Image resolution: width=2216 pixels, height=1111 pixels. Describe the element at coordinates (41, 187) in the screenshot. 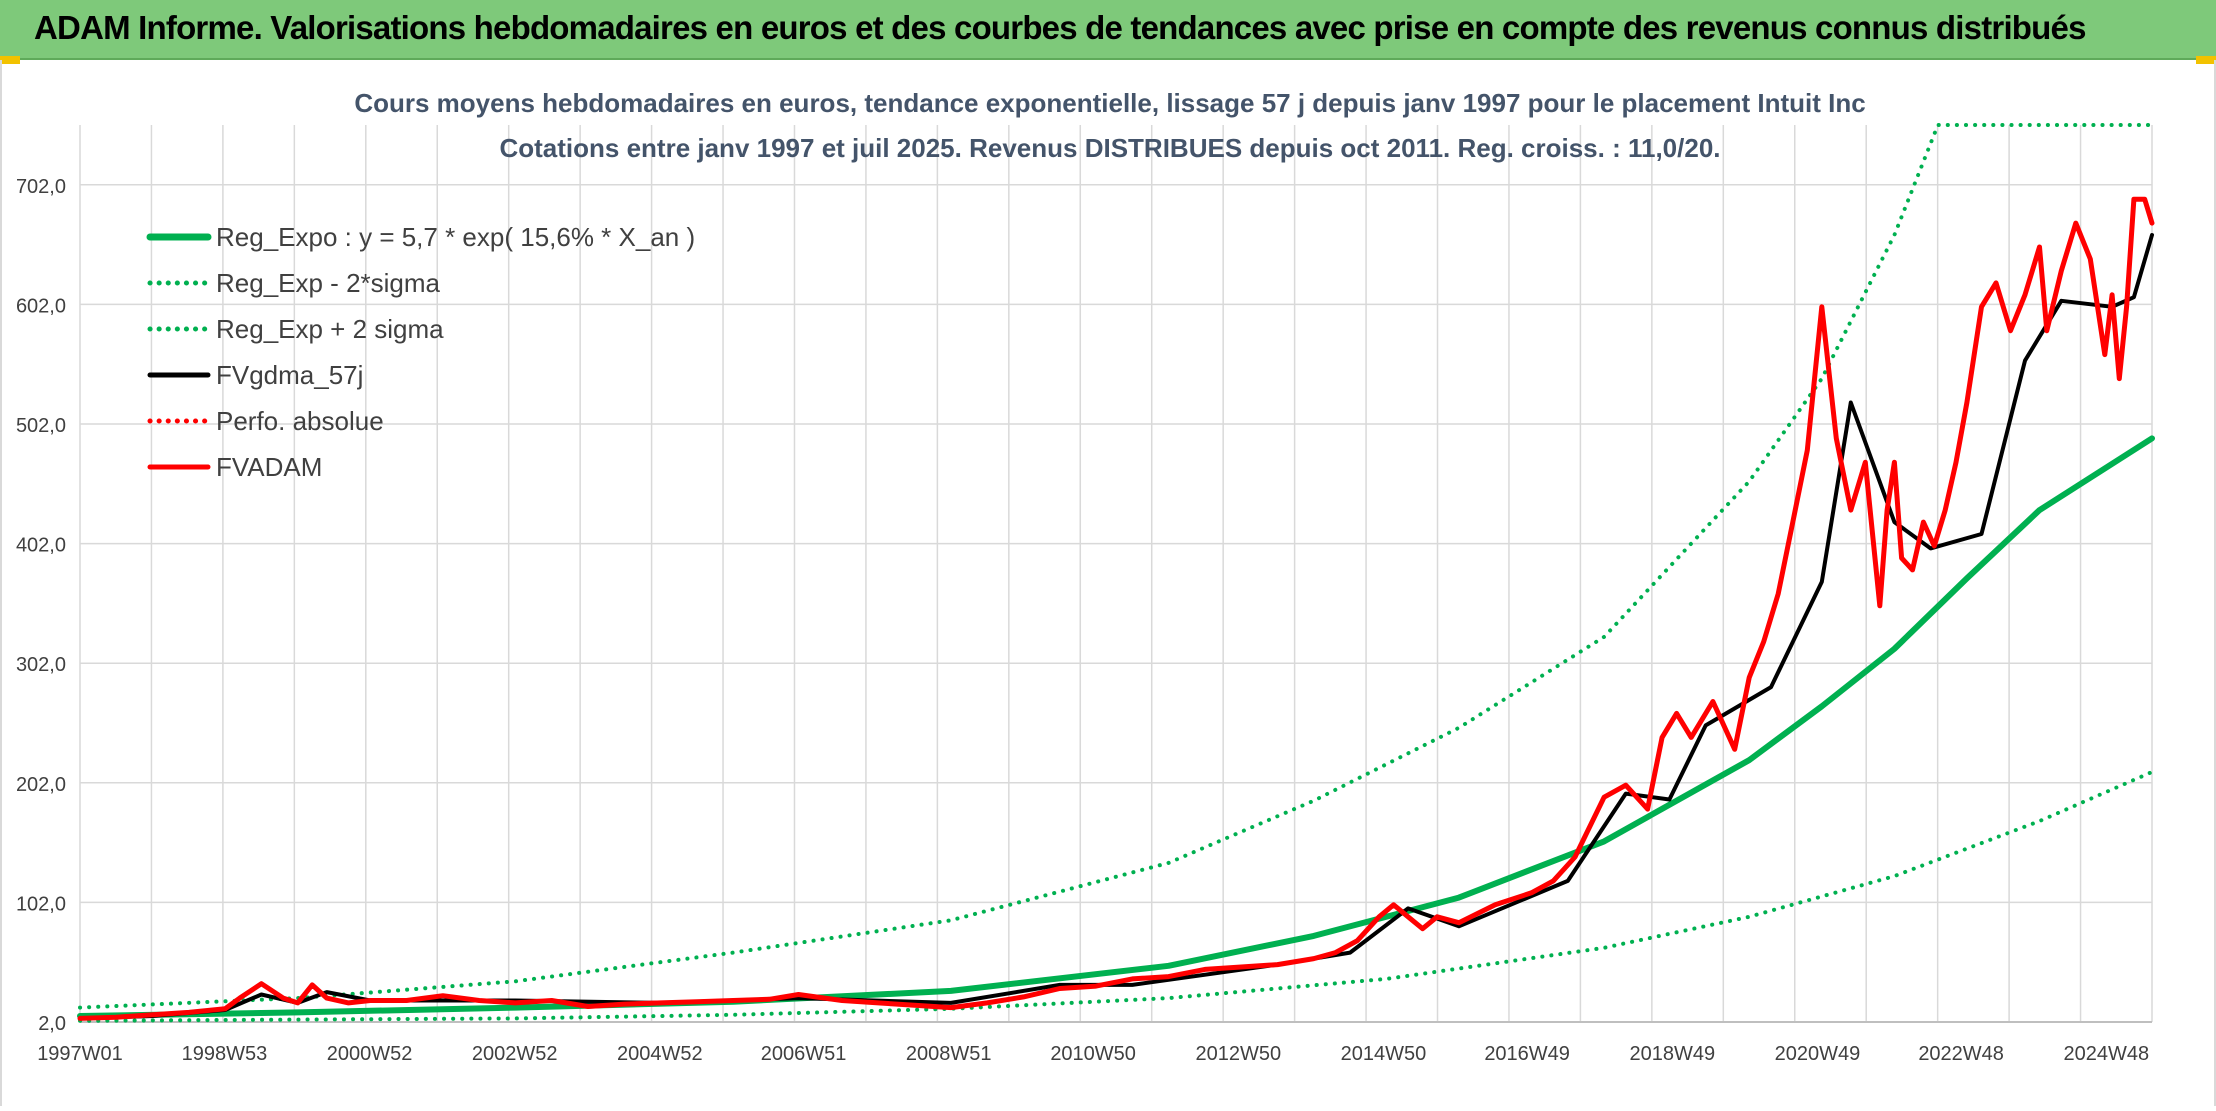

I see `y-tick-label: 702,0` at that location.